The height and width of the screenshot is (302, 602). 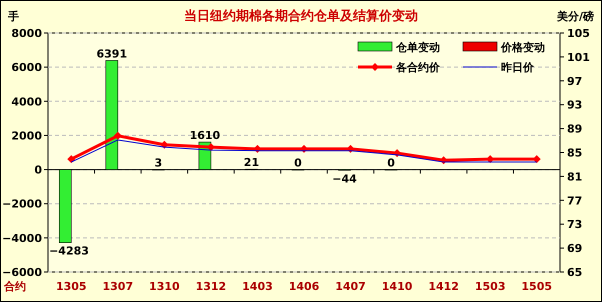 I want to click on chart-title: 当日纽约期棉各期合约仓单及结算价变动, so click(x=301, y=16).